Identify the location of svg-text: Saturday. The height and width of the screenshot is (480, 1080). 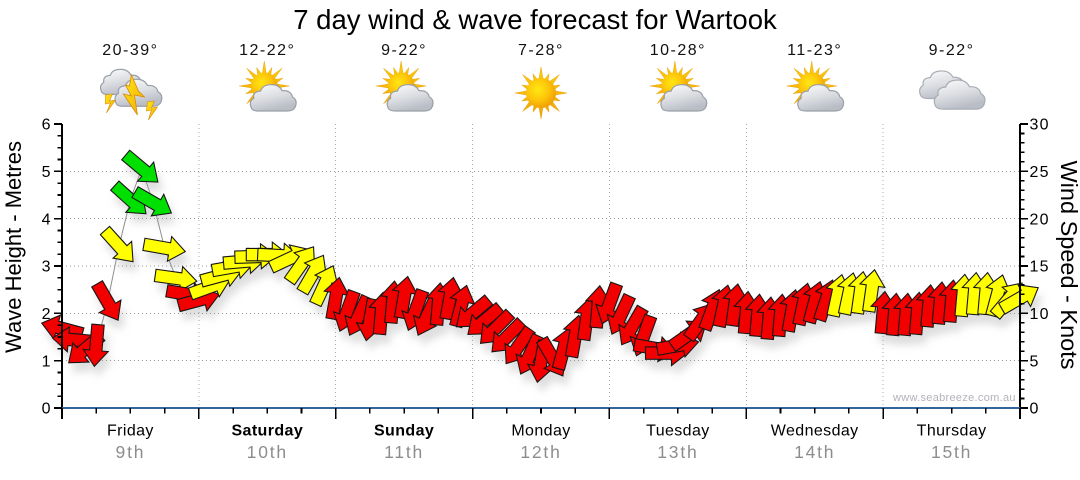
(267, 431).